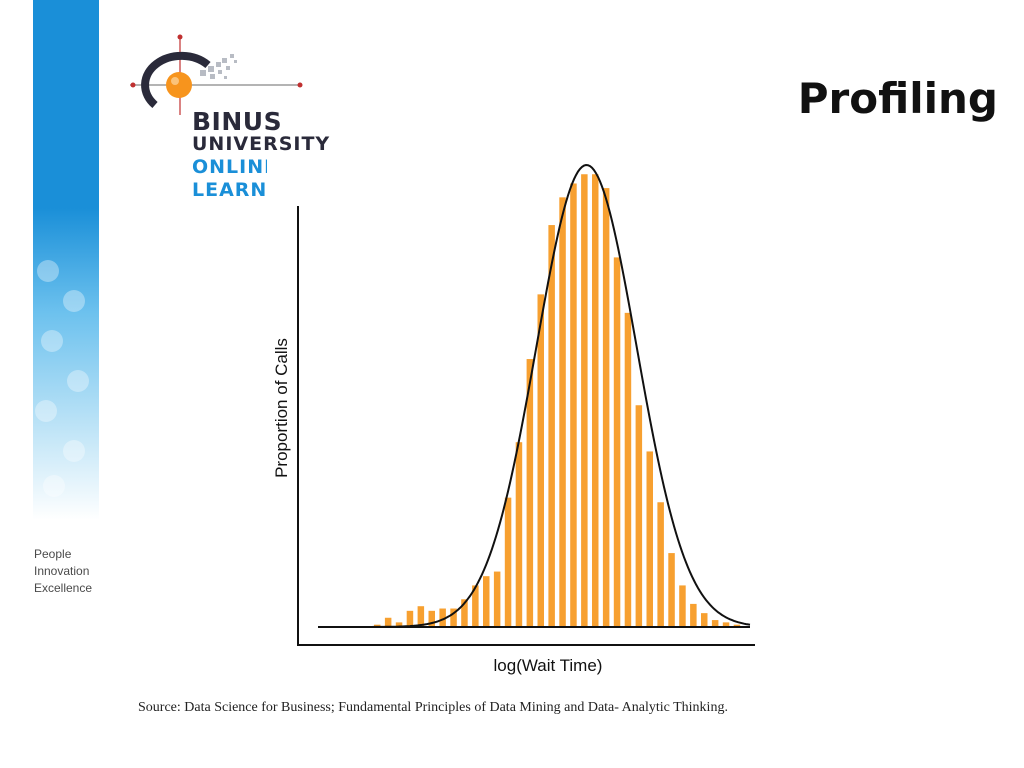 This screenshot has height=768, width=1024. I want to click on tagline-people: People, so click(53, 554).